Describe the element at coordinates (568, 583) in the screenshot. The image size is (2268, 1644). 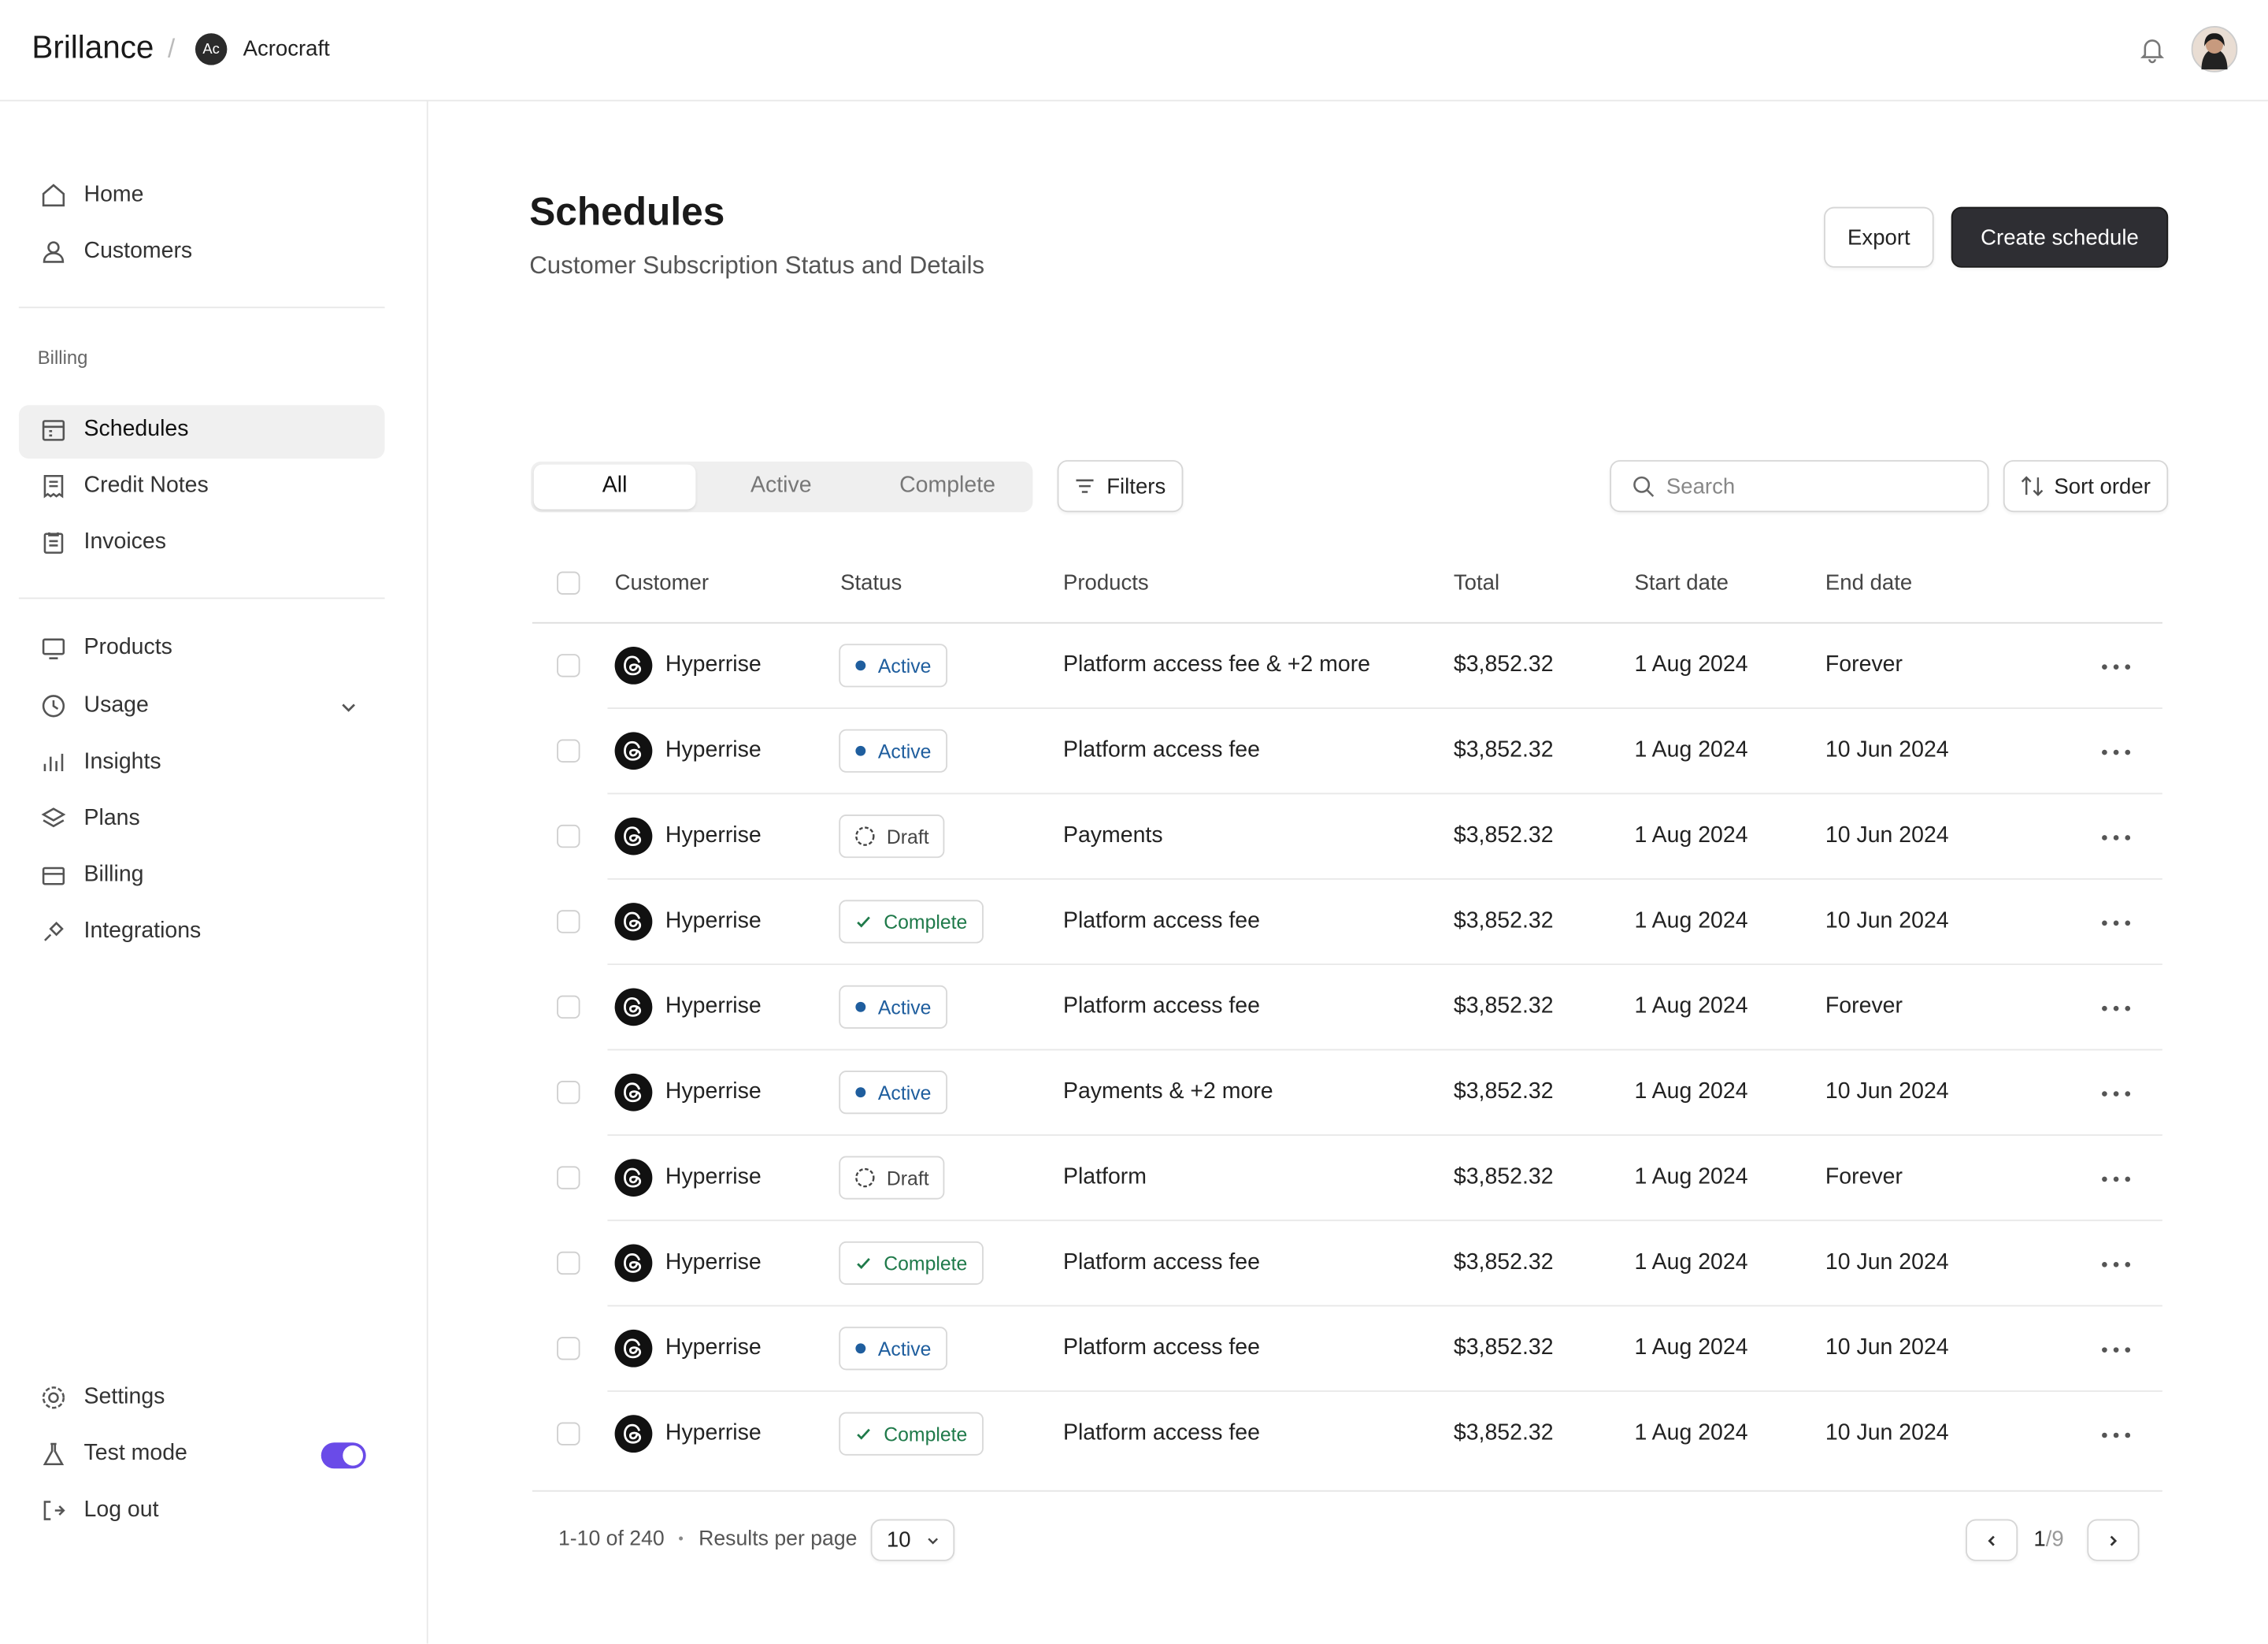
I see `select-all` at that location.